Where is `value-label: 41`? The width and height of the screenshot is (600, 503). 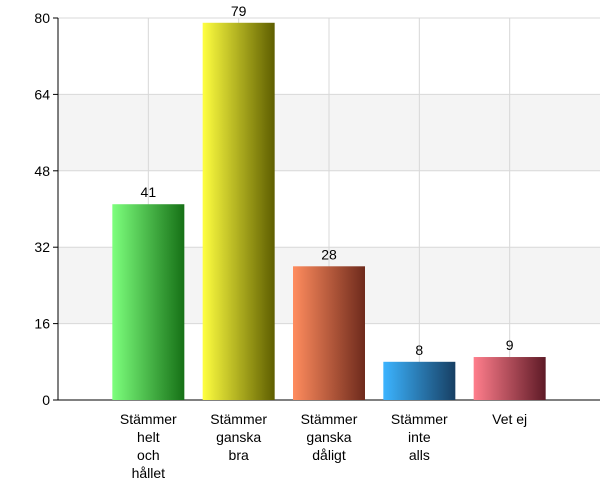
value-label: 41 is located at coordinates (149, 192).